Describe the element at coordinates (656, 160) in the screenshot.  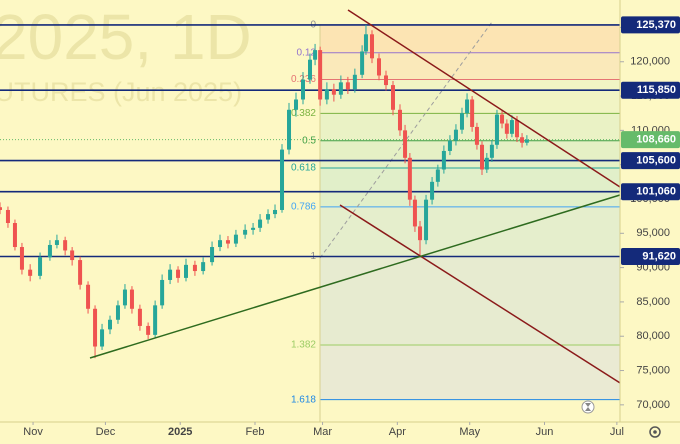
I see `level-label: 105,600` at that location.